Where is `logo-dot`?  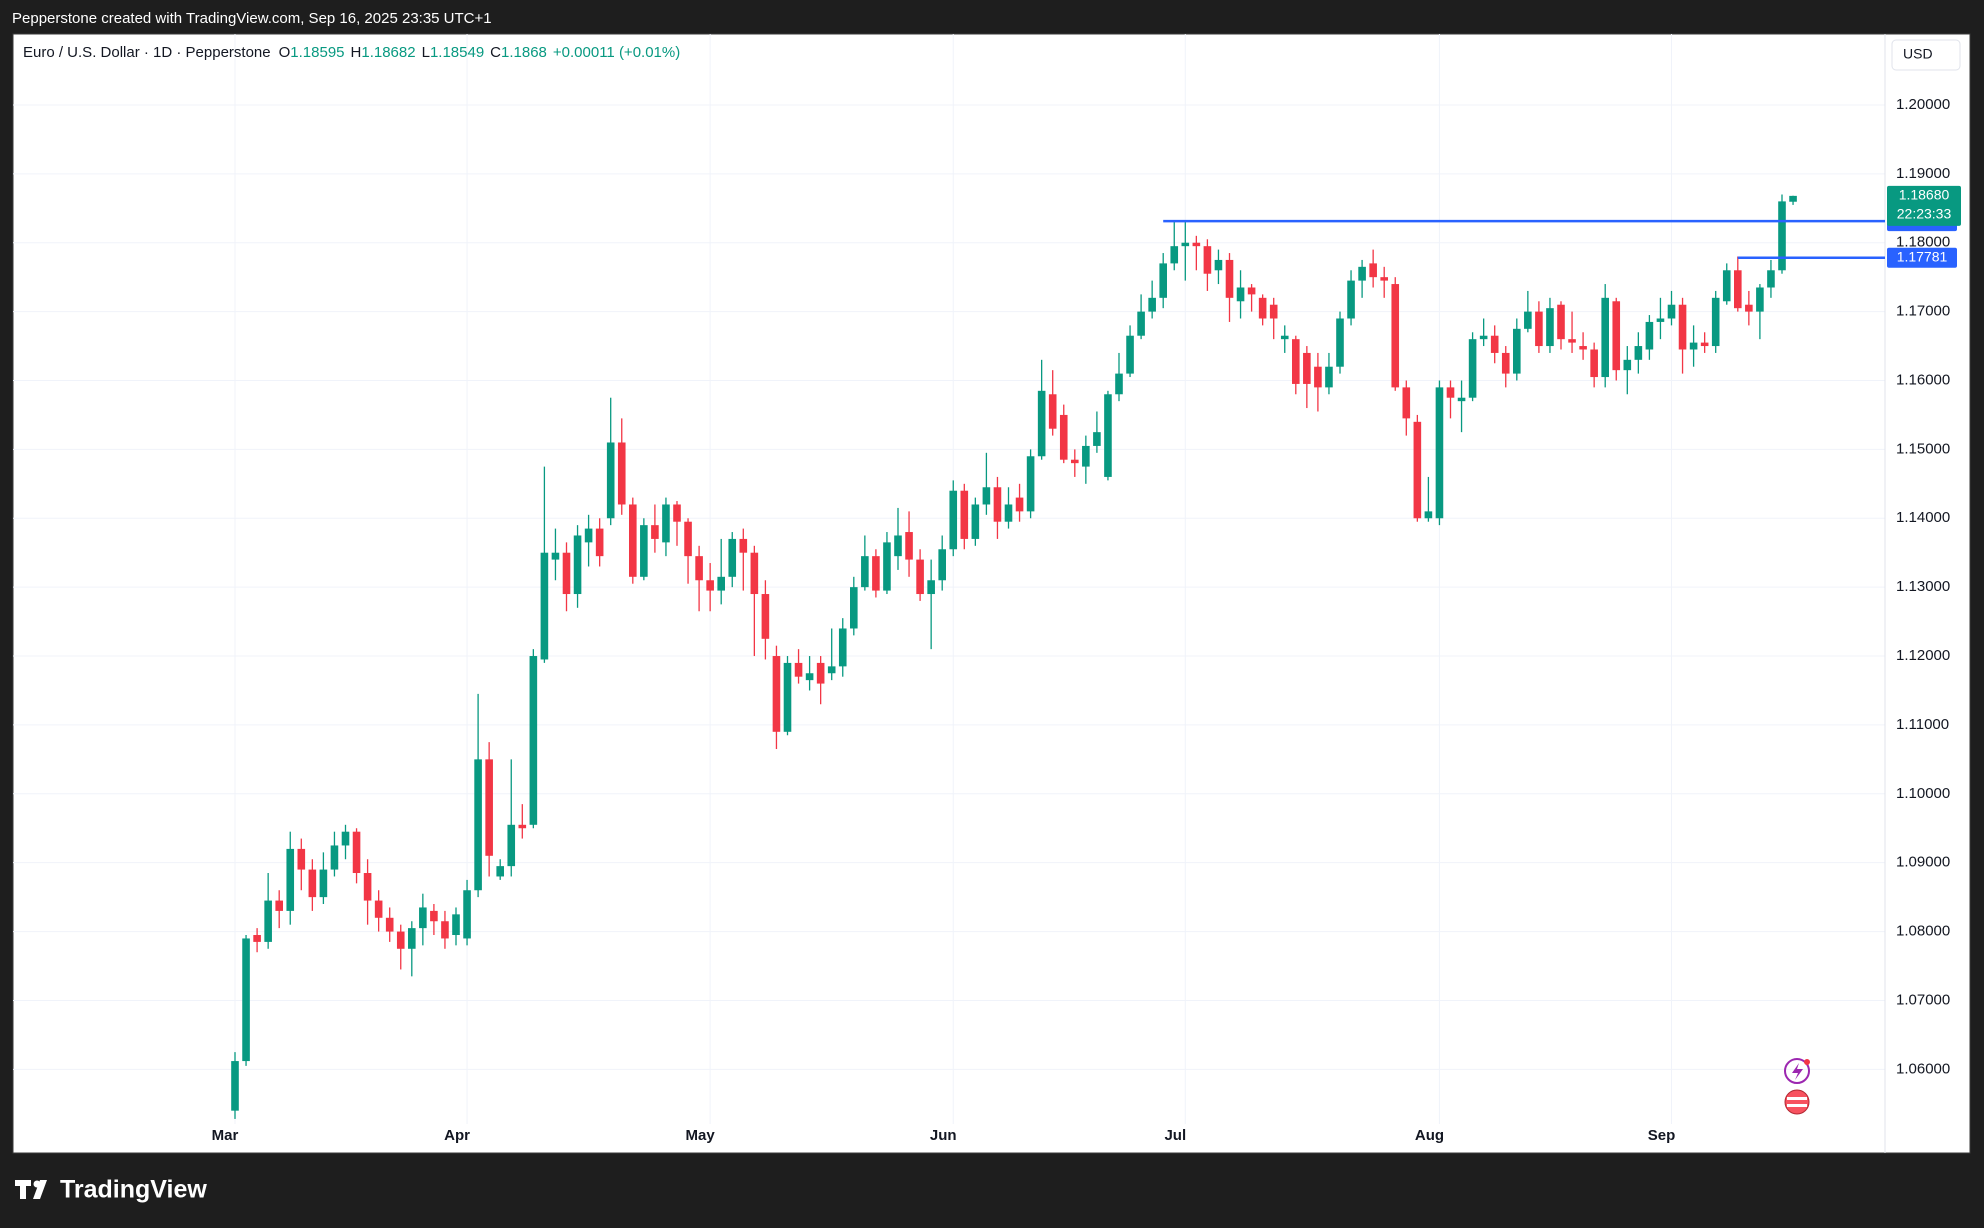
logo-dot is located at coordinates (37, 1184).